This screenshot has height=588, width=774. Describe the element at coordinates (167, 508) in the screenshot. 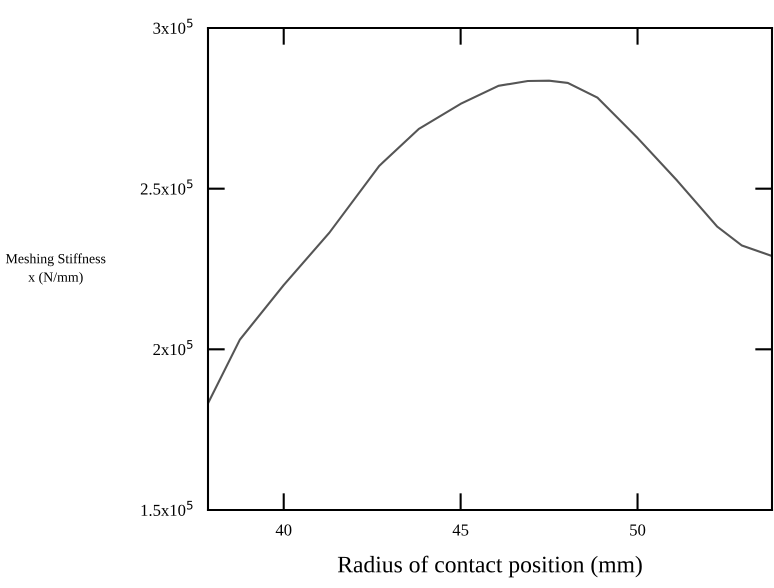

I see `y-tick-label: 1.5x10$^{5}$` at that location.